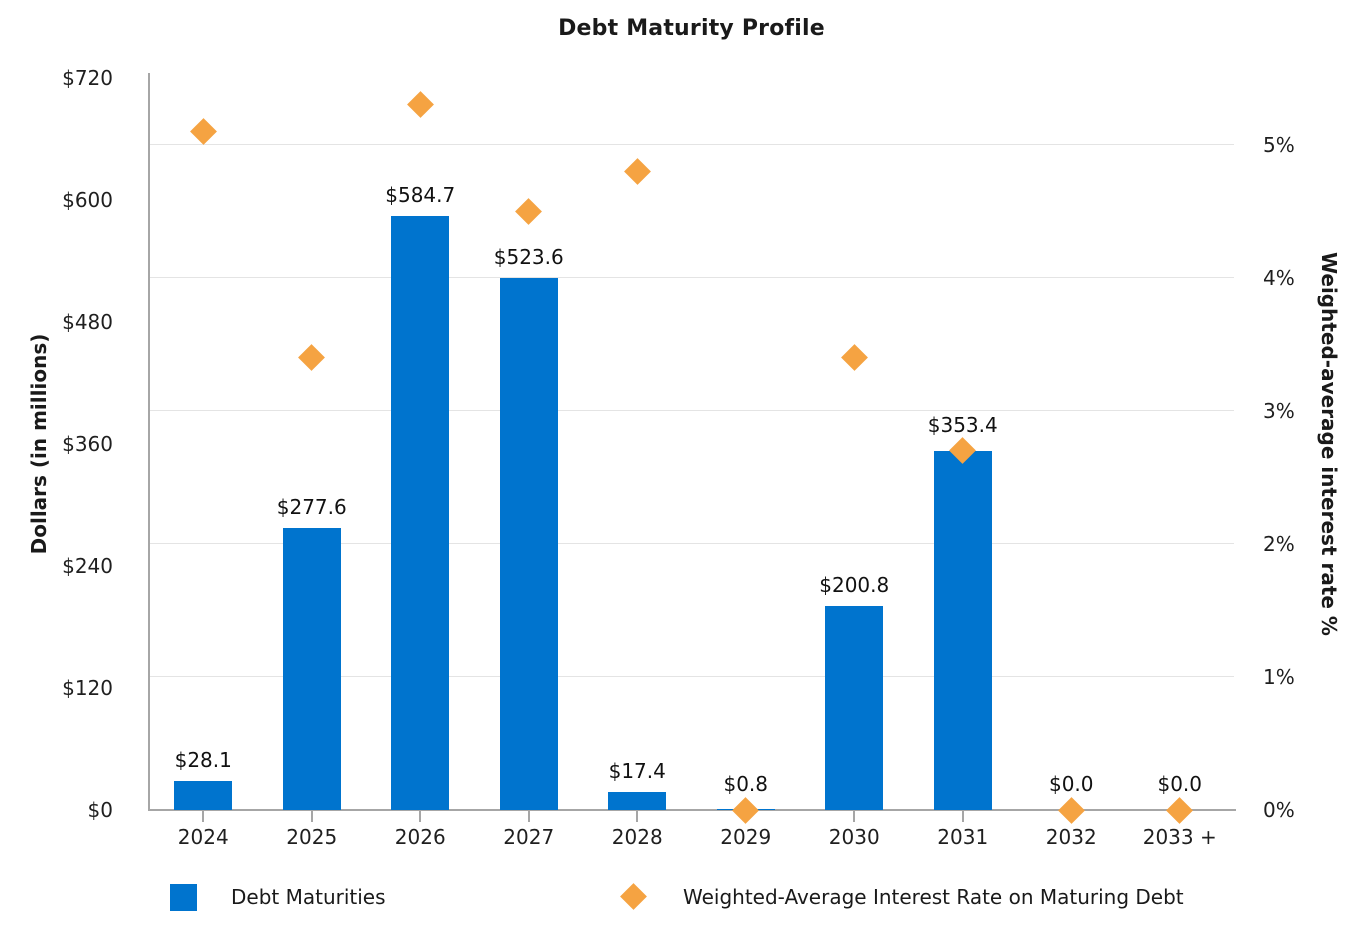 This screenshot has width=1364, height=940. I want to click on y-axis-line, so click(149, 442).